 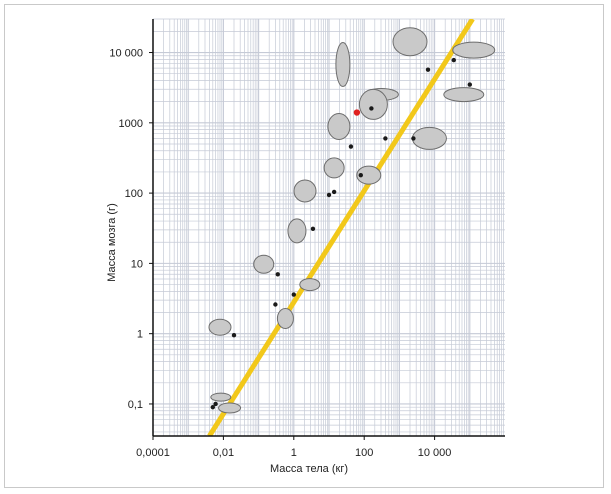 I want to click on shrew-icon-body, so click(x=221, y=397).